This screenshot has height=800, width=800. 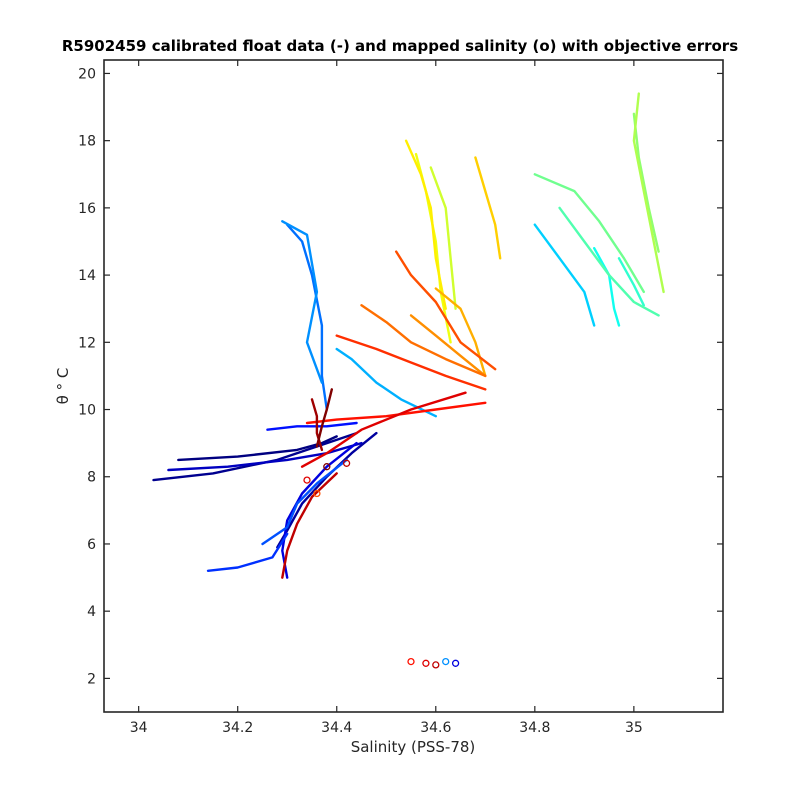 I want to click on y-axis-label: θ ° C, so click(x=63, y=386).